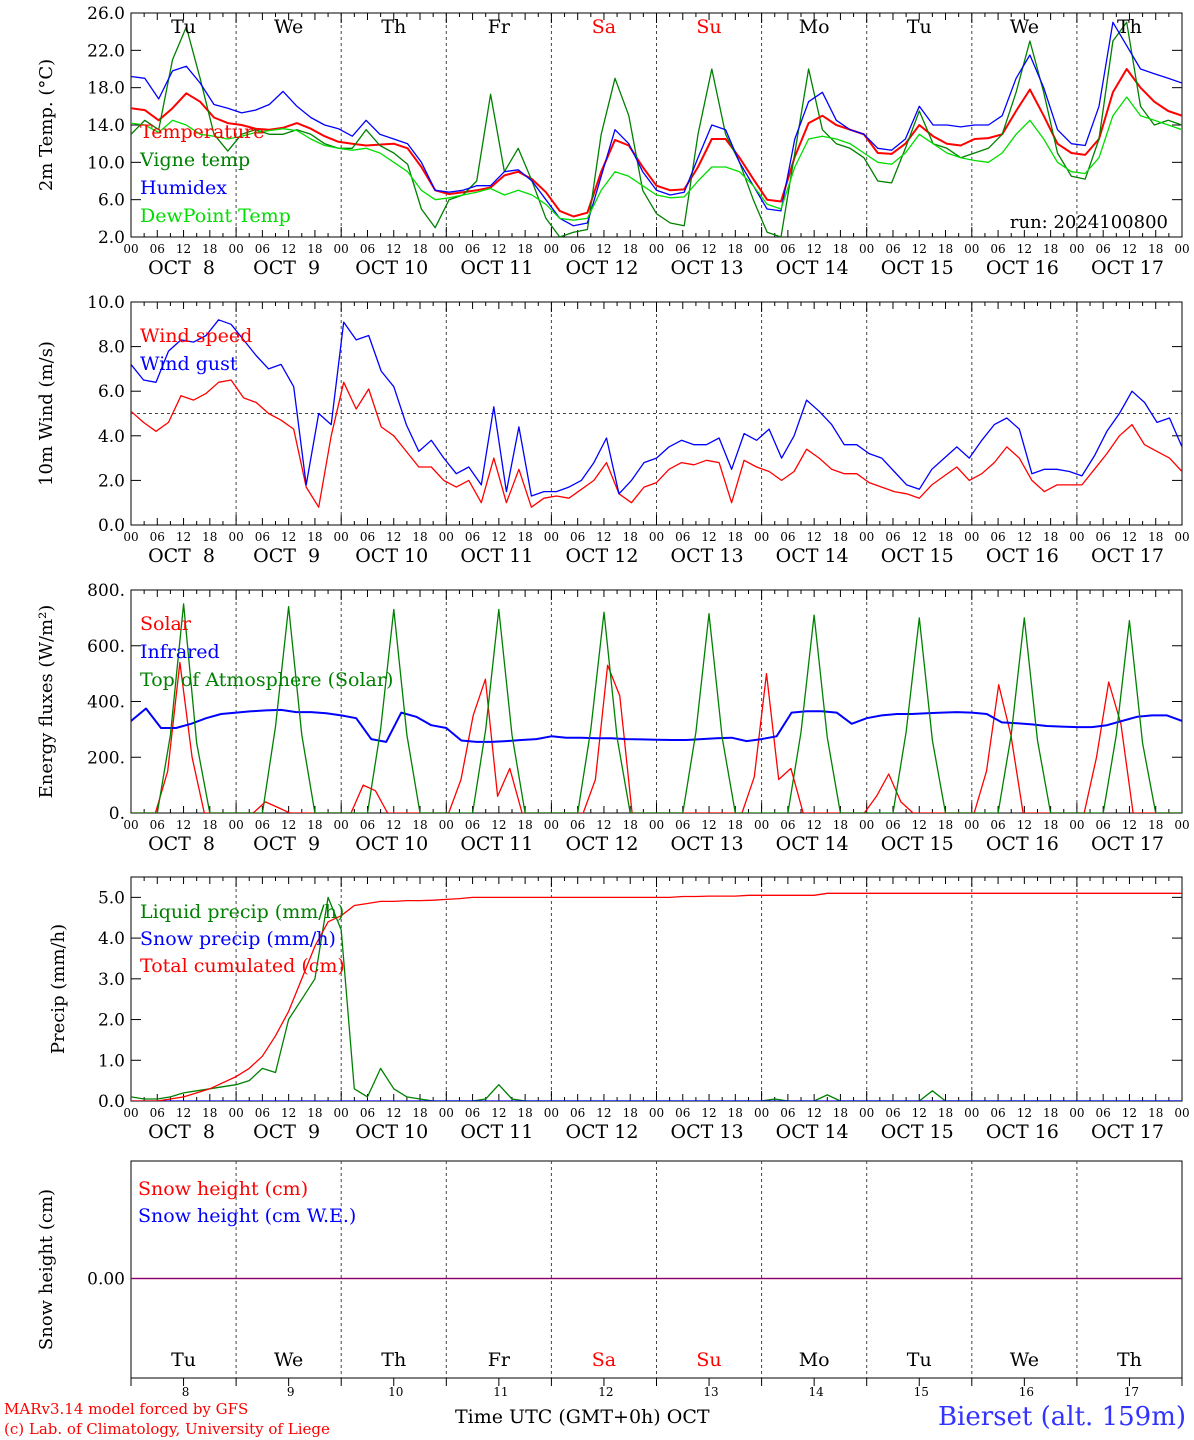 The image size is (1194, 1440). What do you see at coordinates (605, 1392) in the screenshot?
I see `day-number-label: 12` at bounding box center [605, 1392].